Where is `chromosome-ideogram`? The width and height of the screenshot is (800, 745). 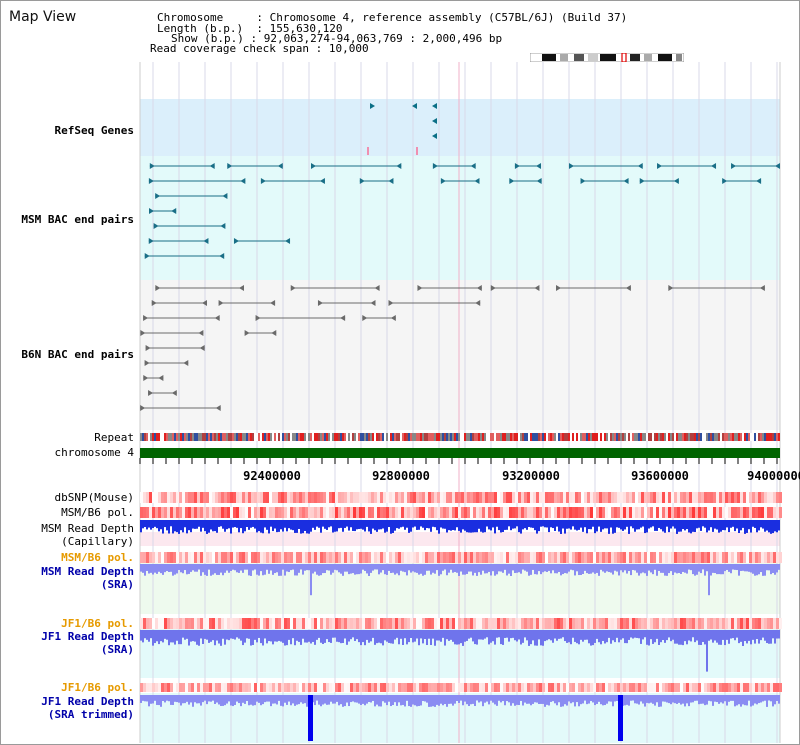
chromosome-ideogram is located at coordinates (607, 57).